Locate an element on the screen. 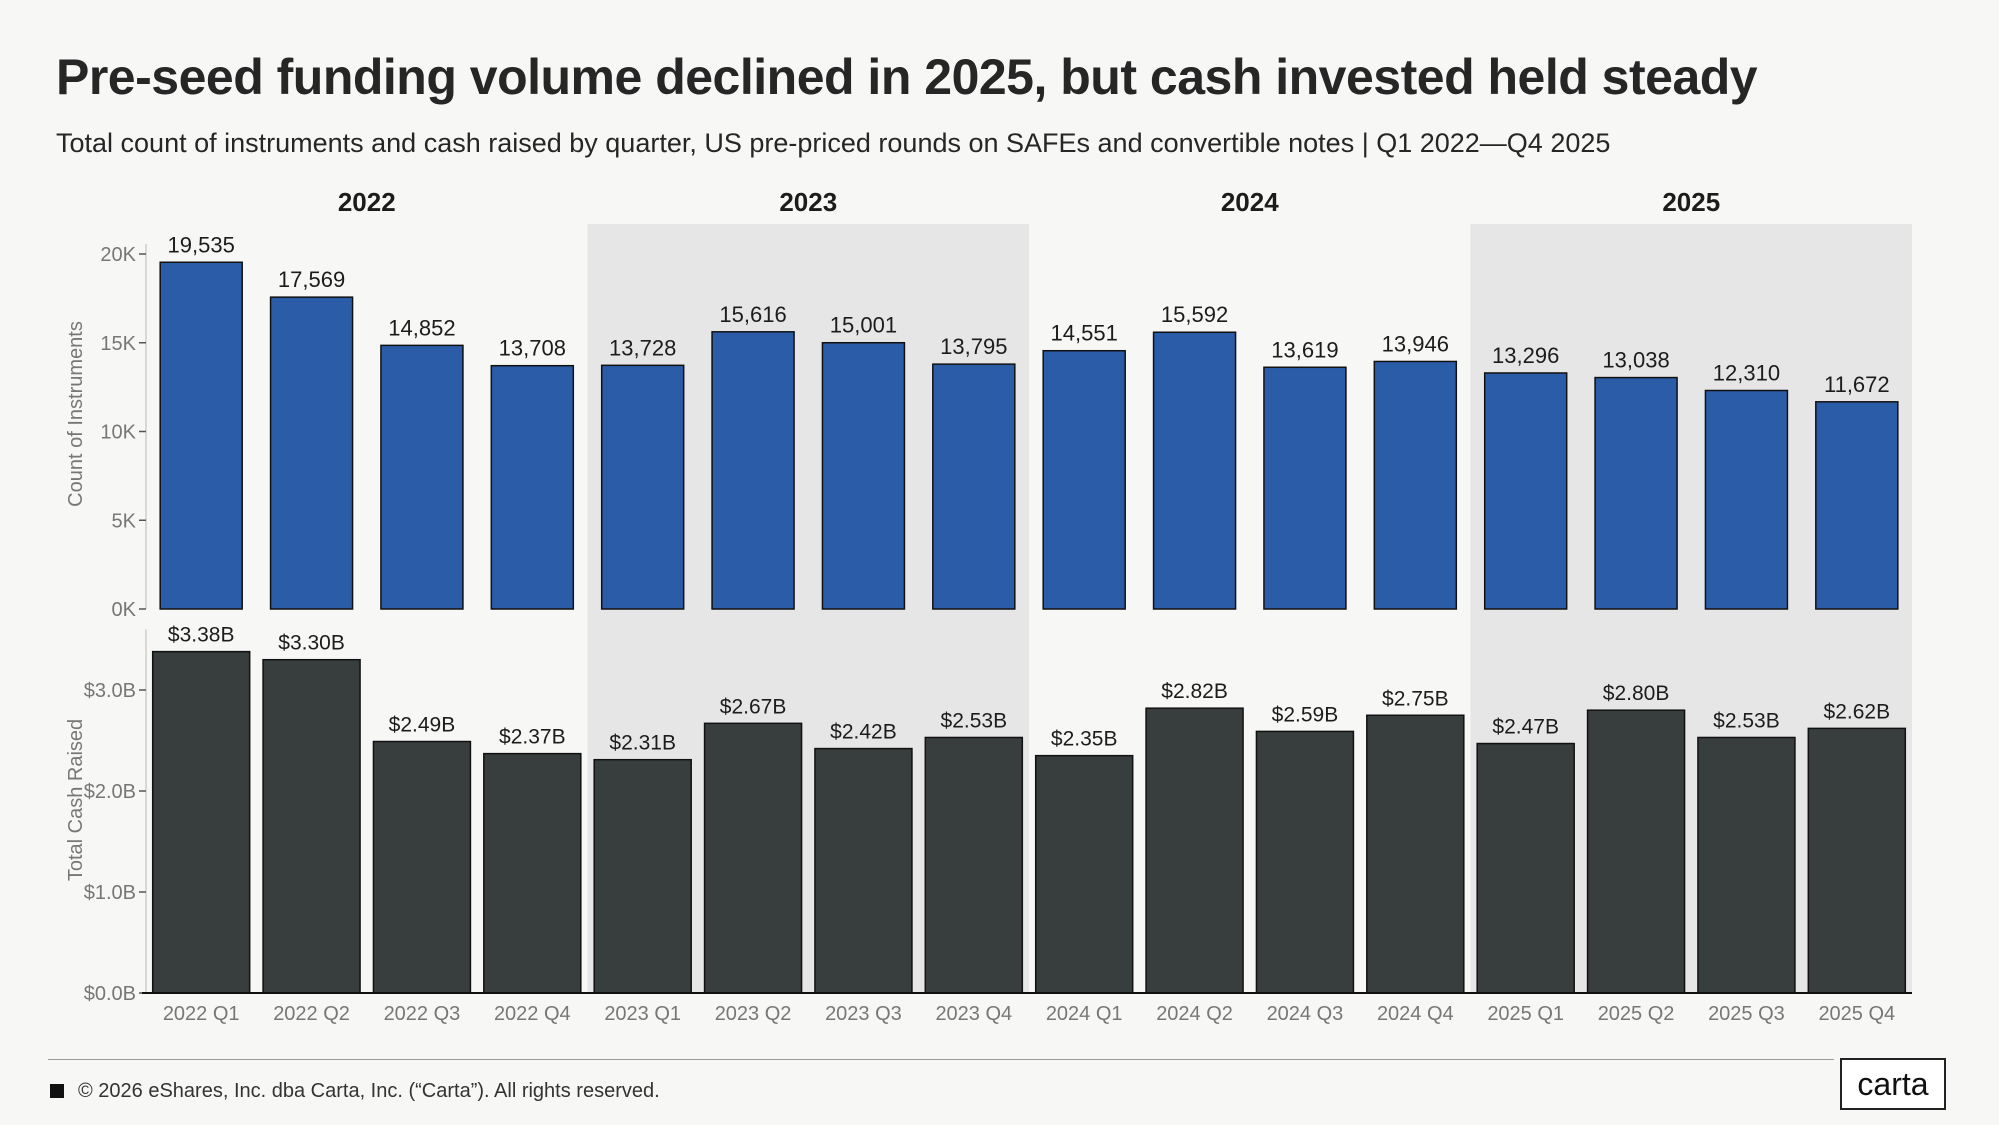  cash-bar-2025-Q1 is located at coordinates (1525, 868).